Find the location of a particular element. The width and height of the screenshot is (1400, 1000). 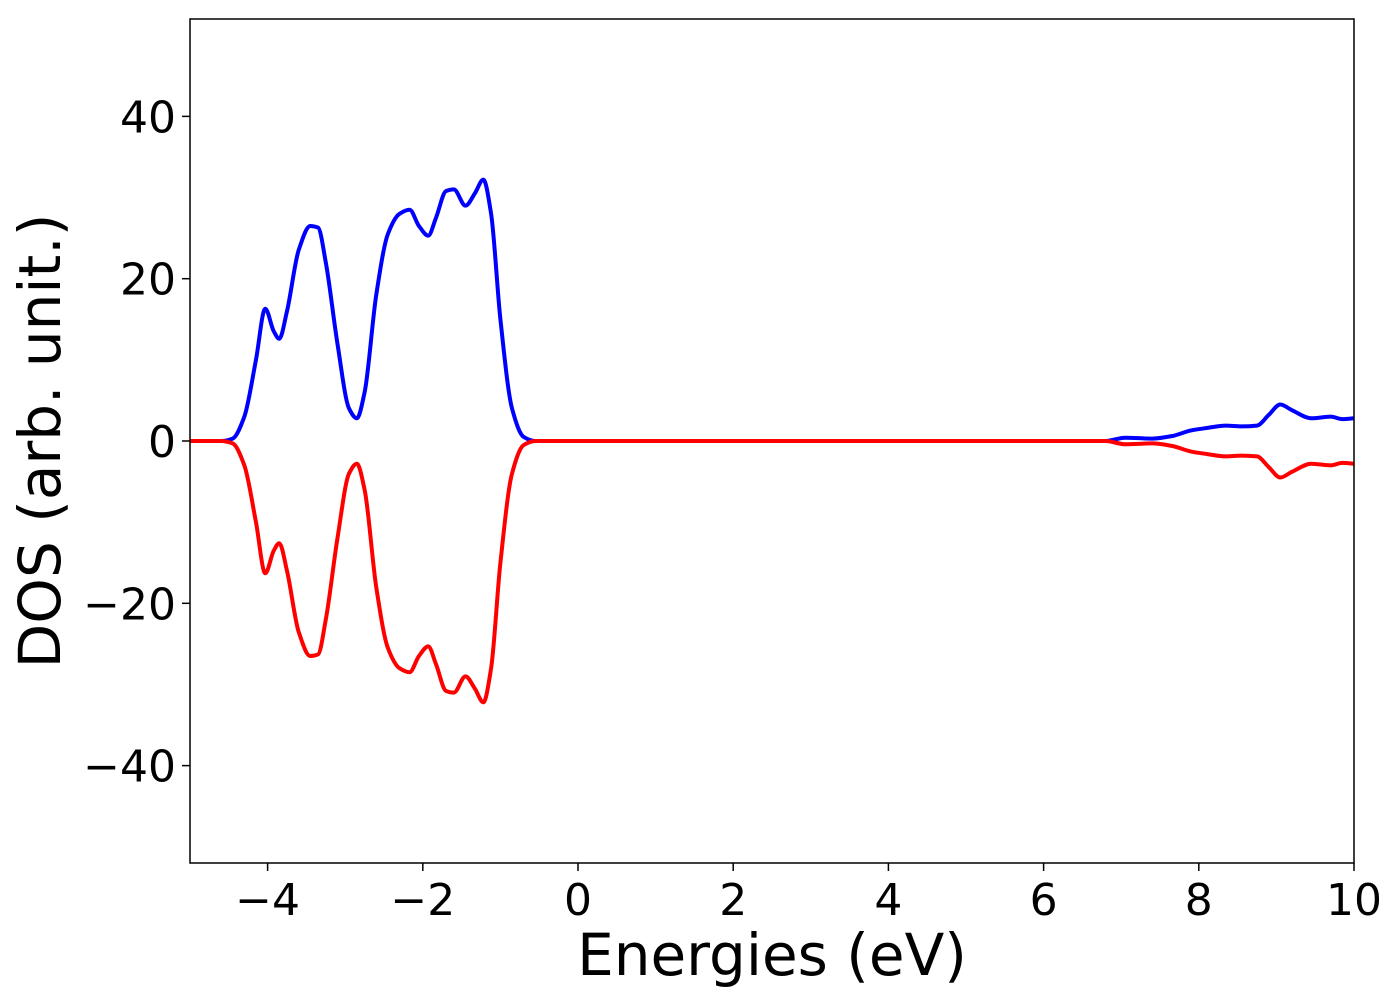

x-tick-label: 4 is located at coordinates (888, 900).